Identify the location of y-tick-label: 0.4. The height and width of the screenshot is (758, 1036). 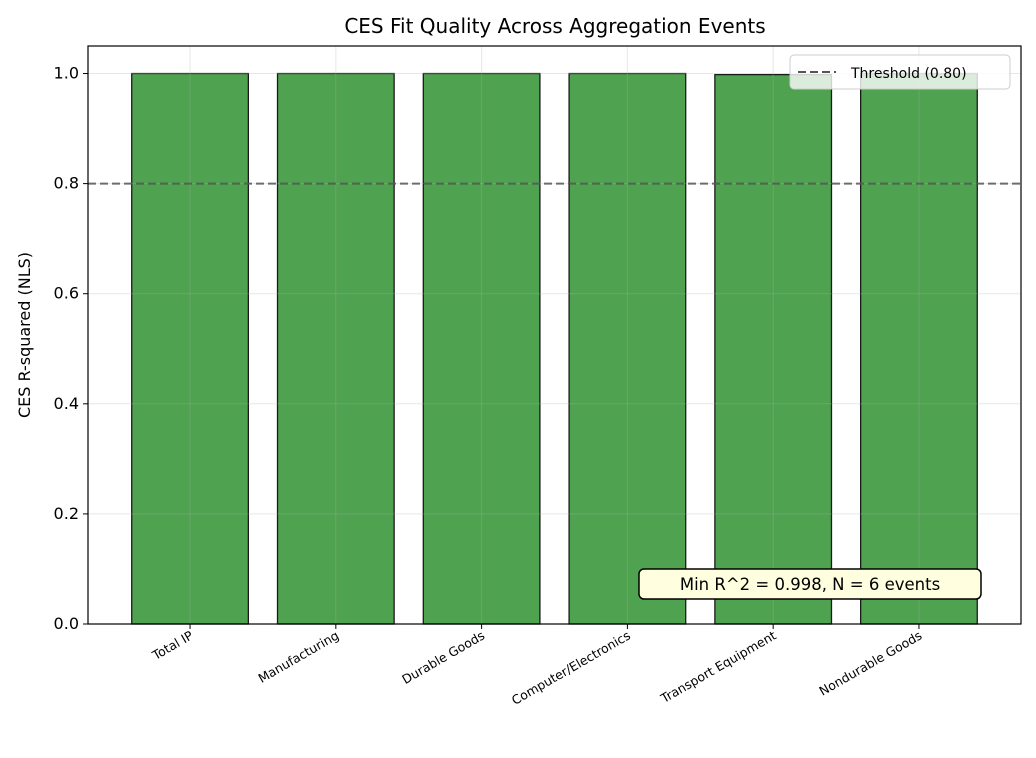
(66, 403).